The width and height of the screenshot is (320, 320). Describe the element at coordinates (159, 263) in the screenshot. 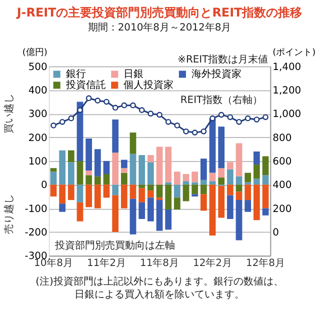

I see `x-tick-label: 11年8月` at that location.